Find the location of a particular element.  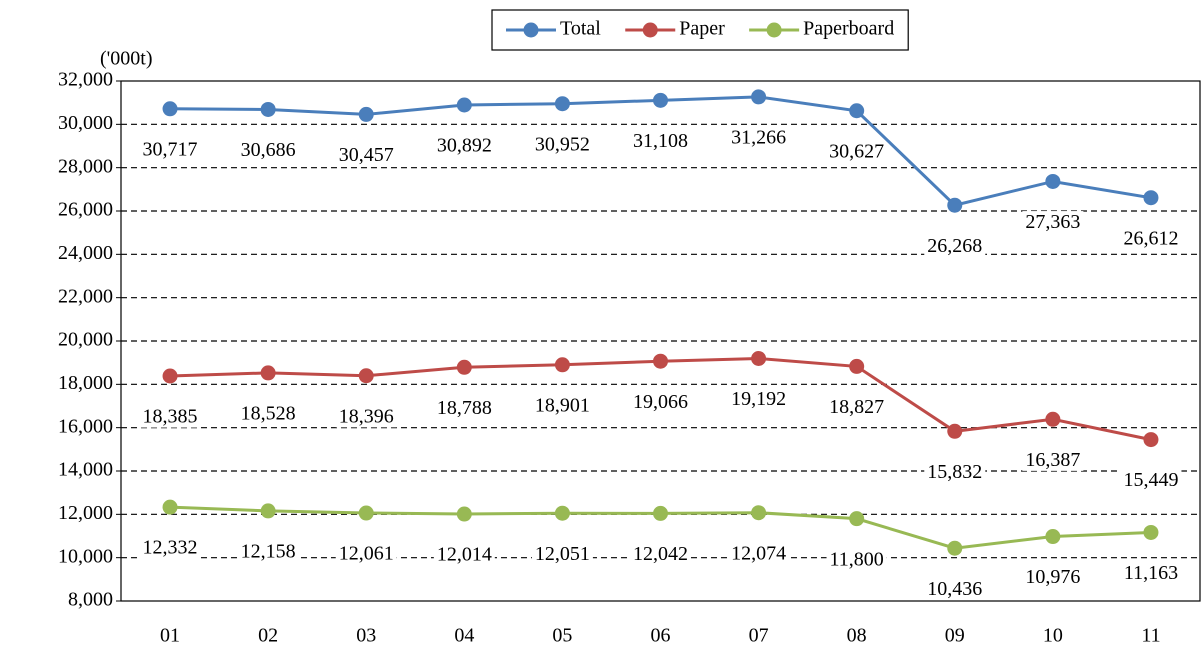

y-tick-label: 12,000 is located at coordinates (85, 513).